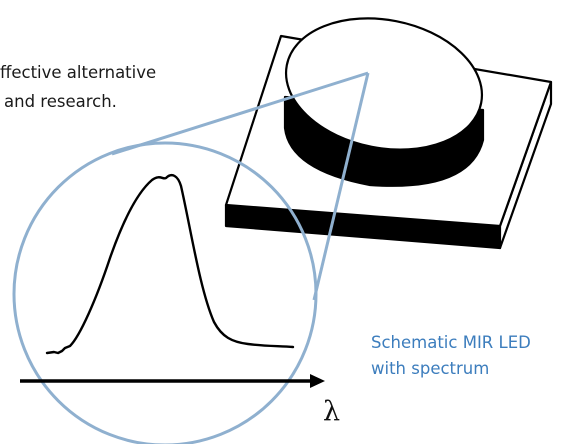  I want to click on caption-line-2: with spectrum, so click(430, 368).